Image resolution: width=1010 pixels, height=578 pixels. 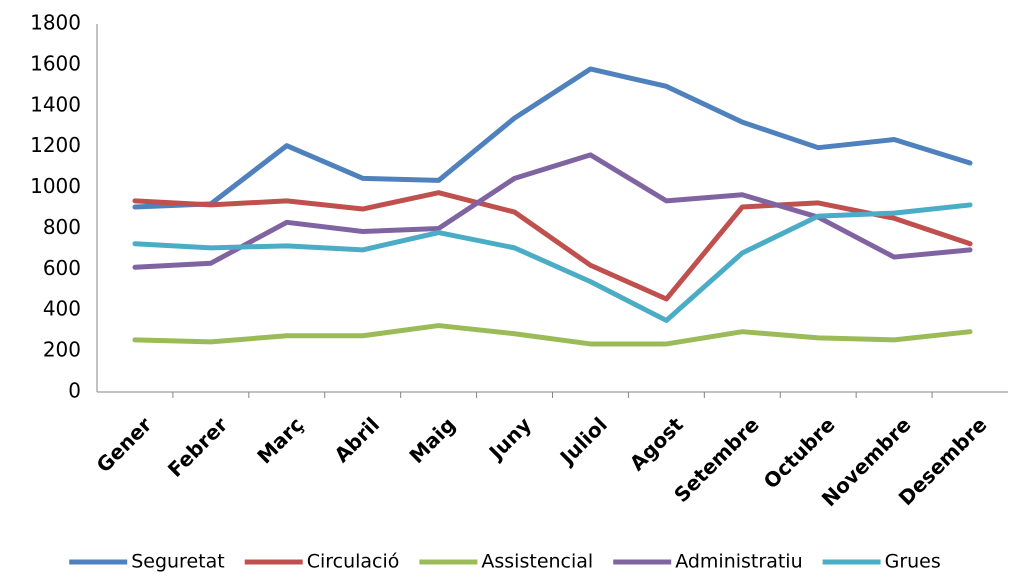 What do you see at coordinates (62, 268) in the screenshot?
I see `y-tick-label: 600` at bounding box center [62, 268].